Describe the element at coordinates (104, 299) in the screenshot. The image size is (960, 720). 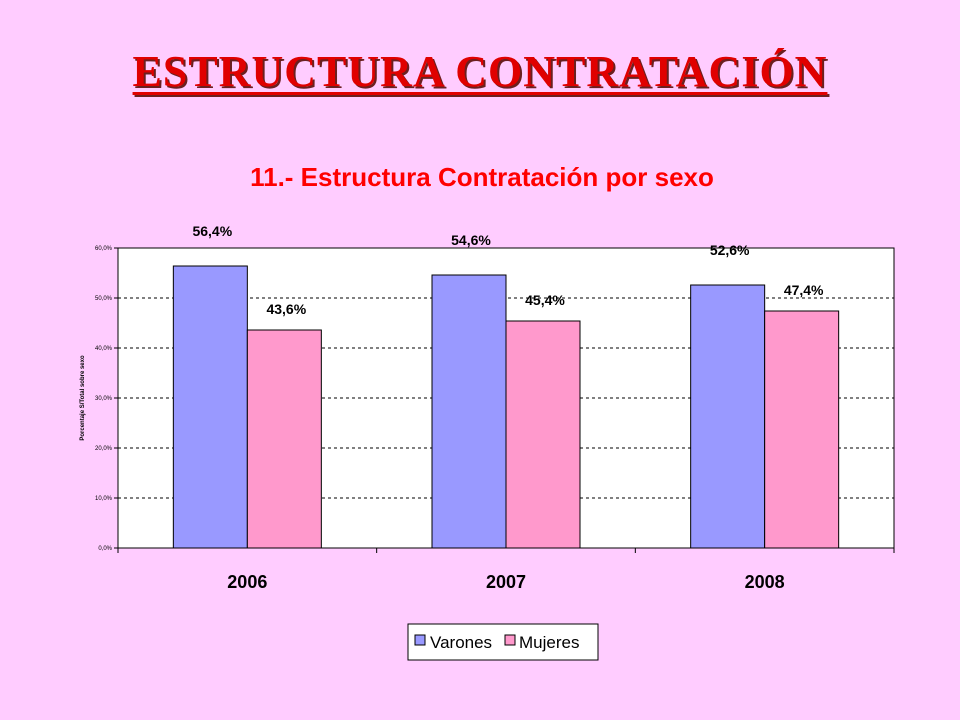
I see `y-tick-label: 50,0%` at that location.